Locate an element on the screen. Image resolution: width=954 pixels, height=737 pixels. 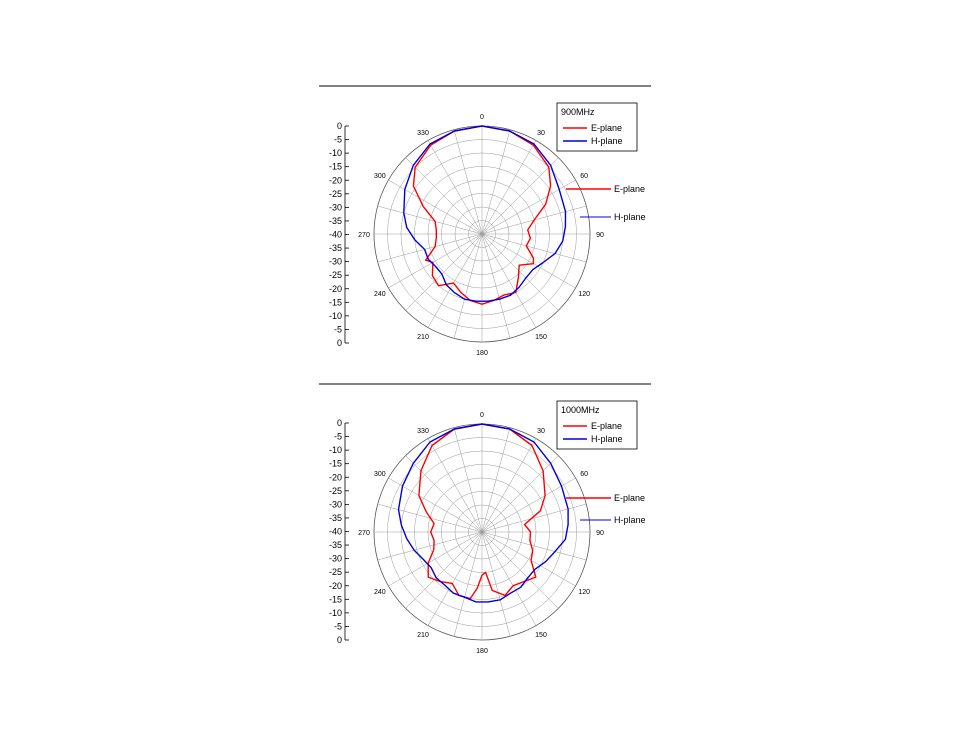
radial-tick-label: -40 is located at coordinates (335, 532).